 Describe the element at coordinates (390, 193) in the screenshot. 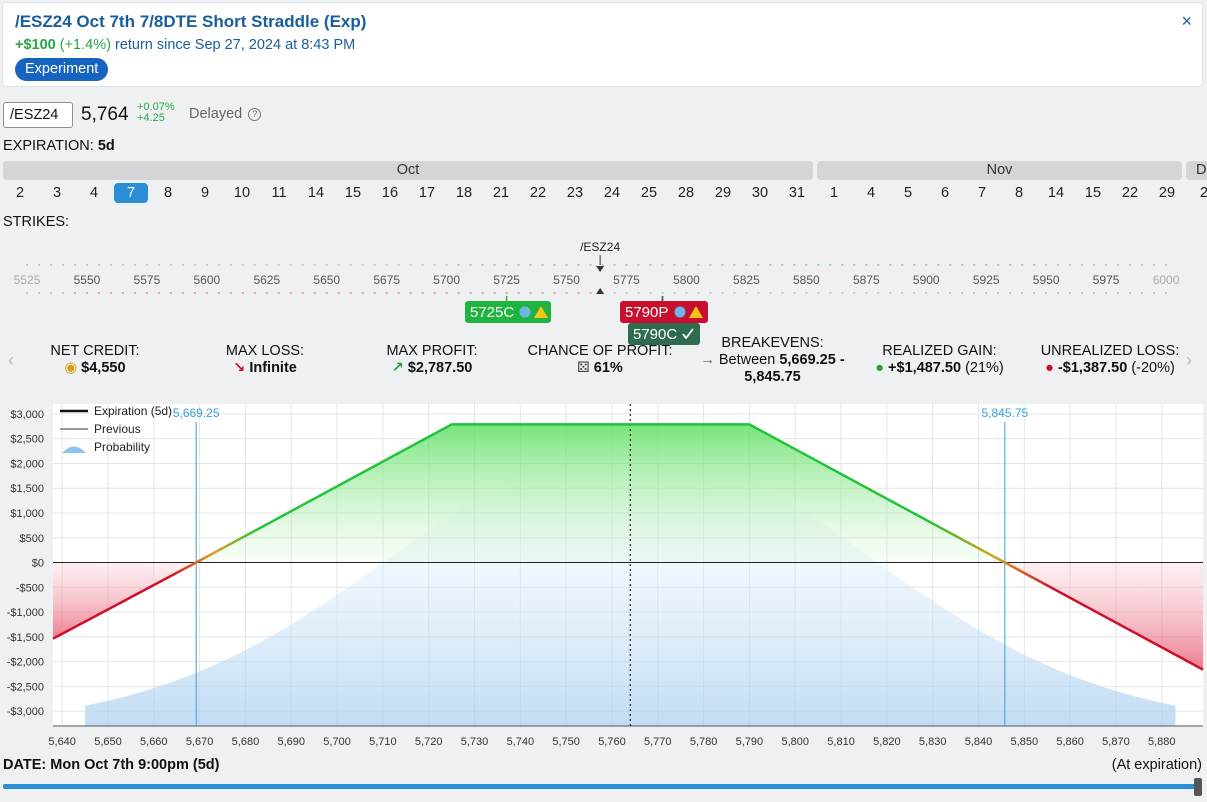

I see `expiration-day: 16` at that location.